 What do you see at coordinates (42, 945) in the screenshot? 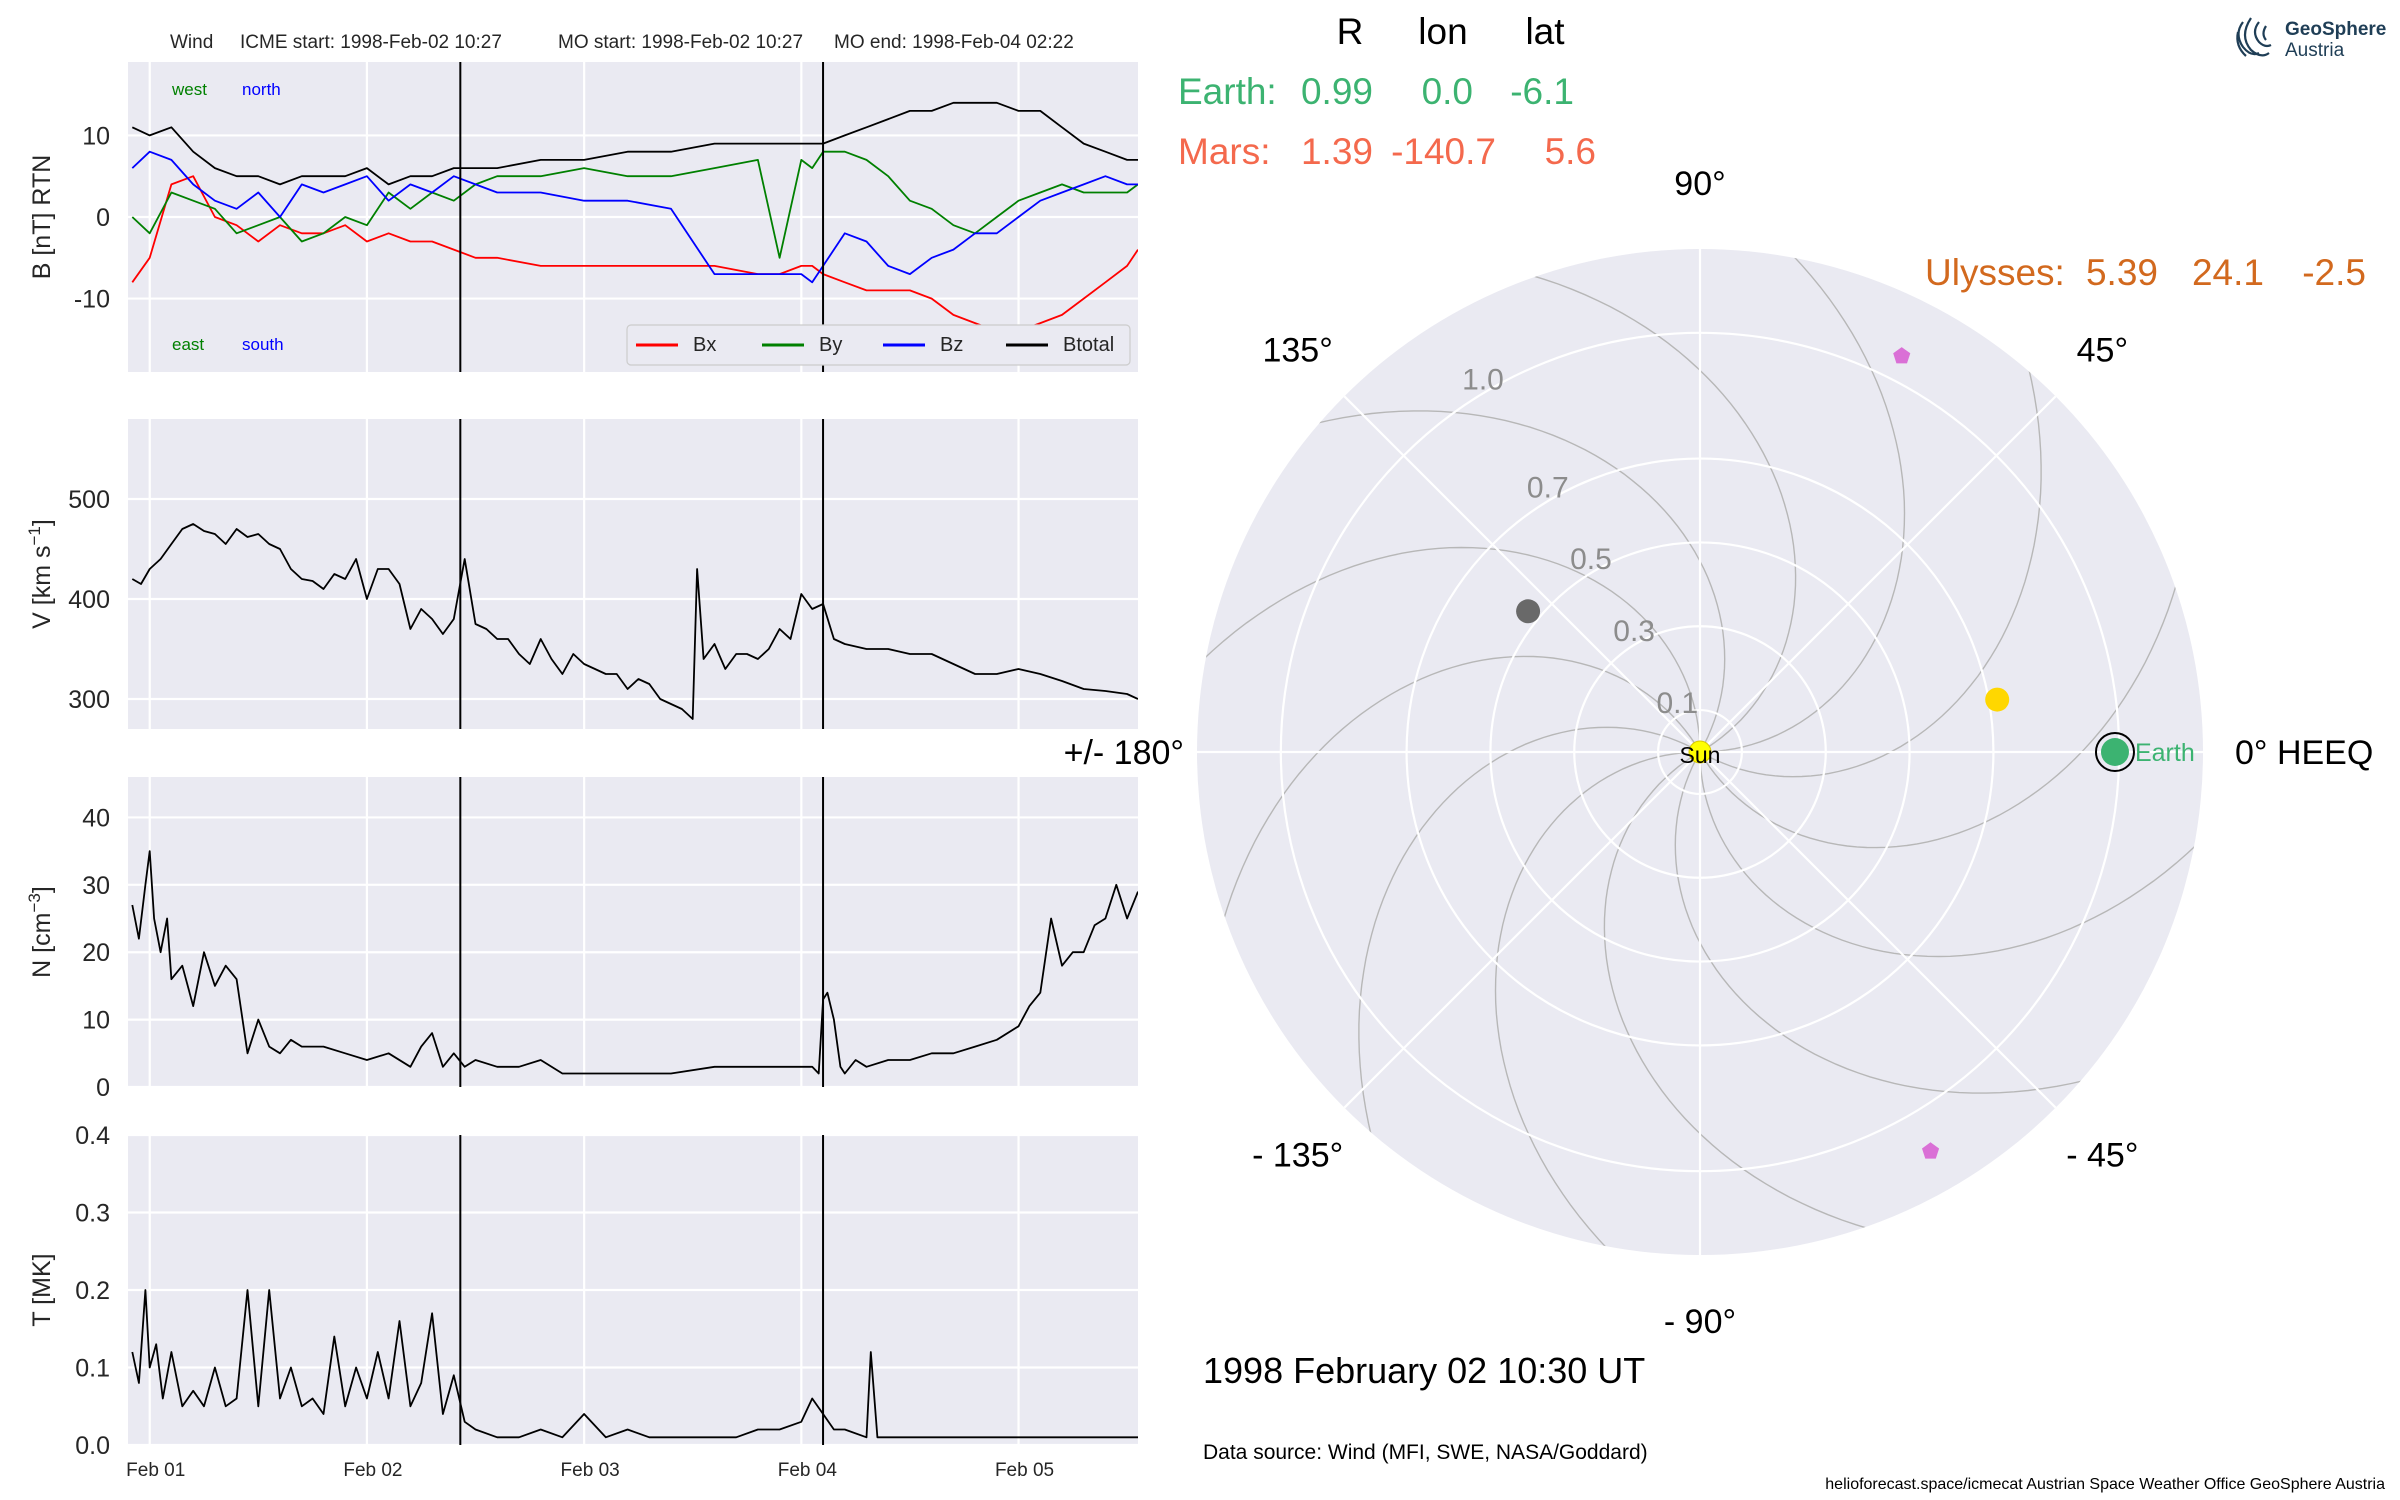
I see `y-axis-label-main: N [cm` at bounding box center [42, 945].